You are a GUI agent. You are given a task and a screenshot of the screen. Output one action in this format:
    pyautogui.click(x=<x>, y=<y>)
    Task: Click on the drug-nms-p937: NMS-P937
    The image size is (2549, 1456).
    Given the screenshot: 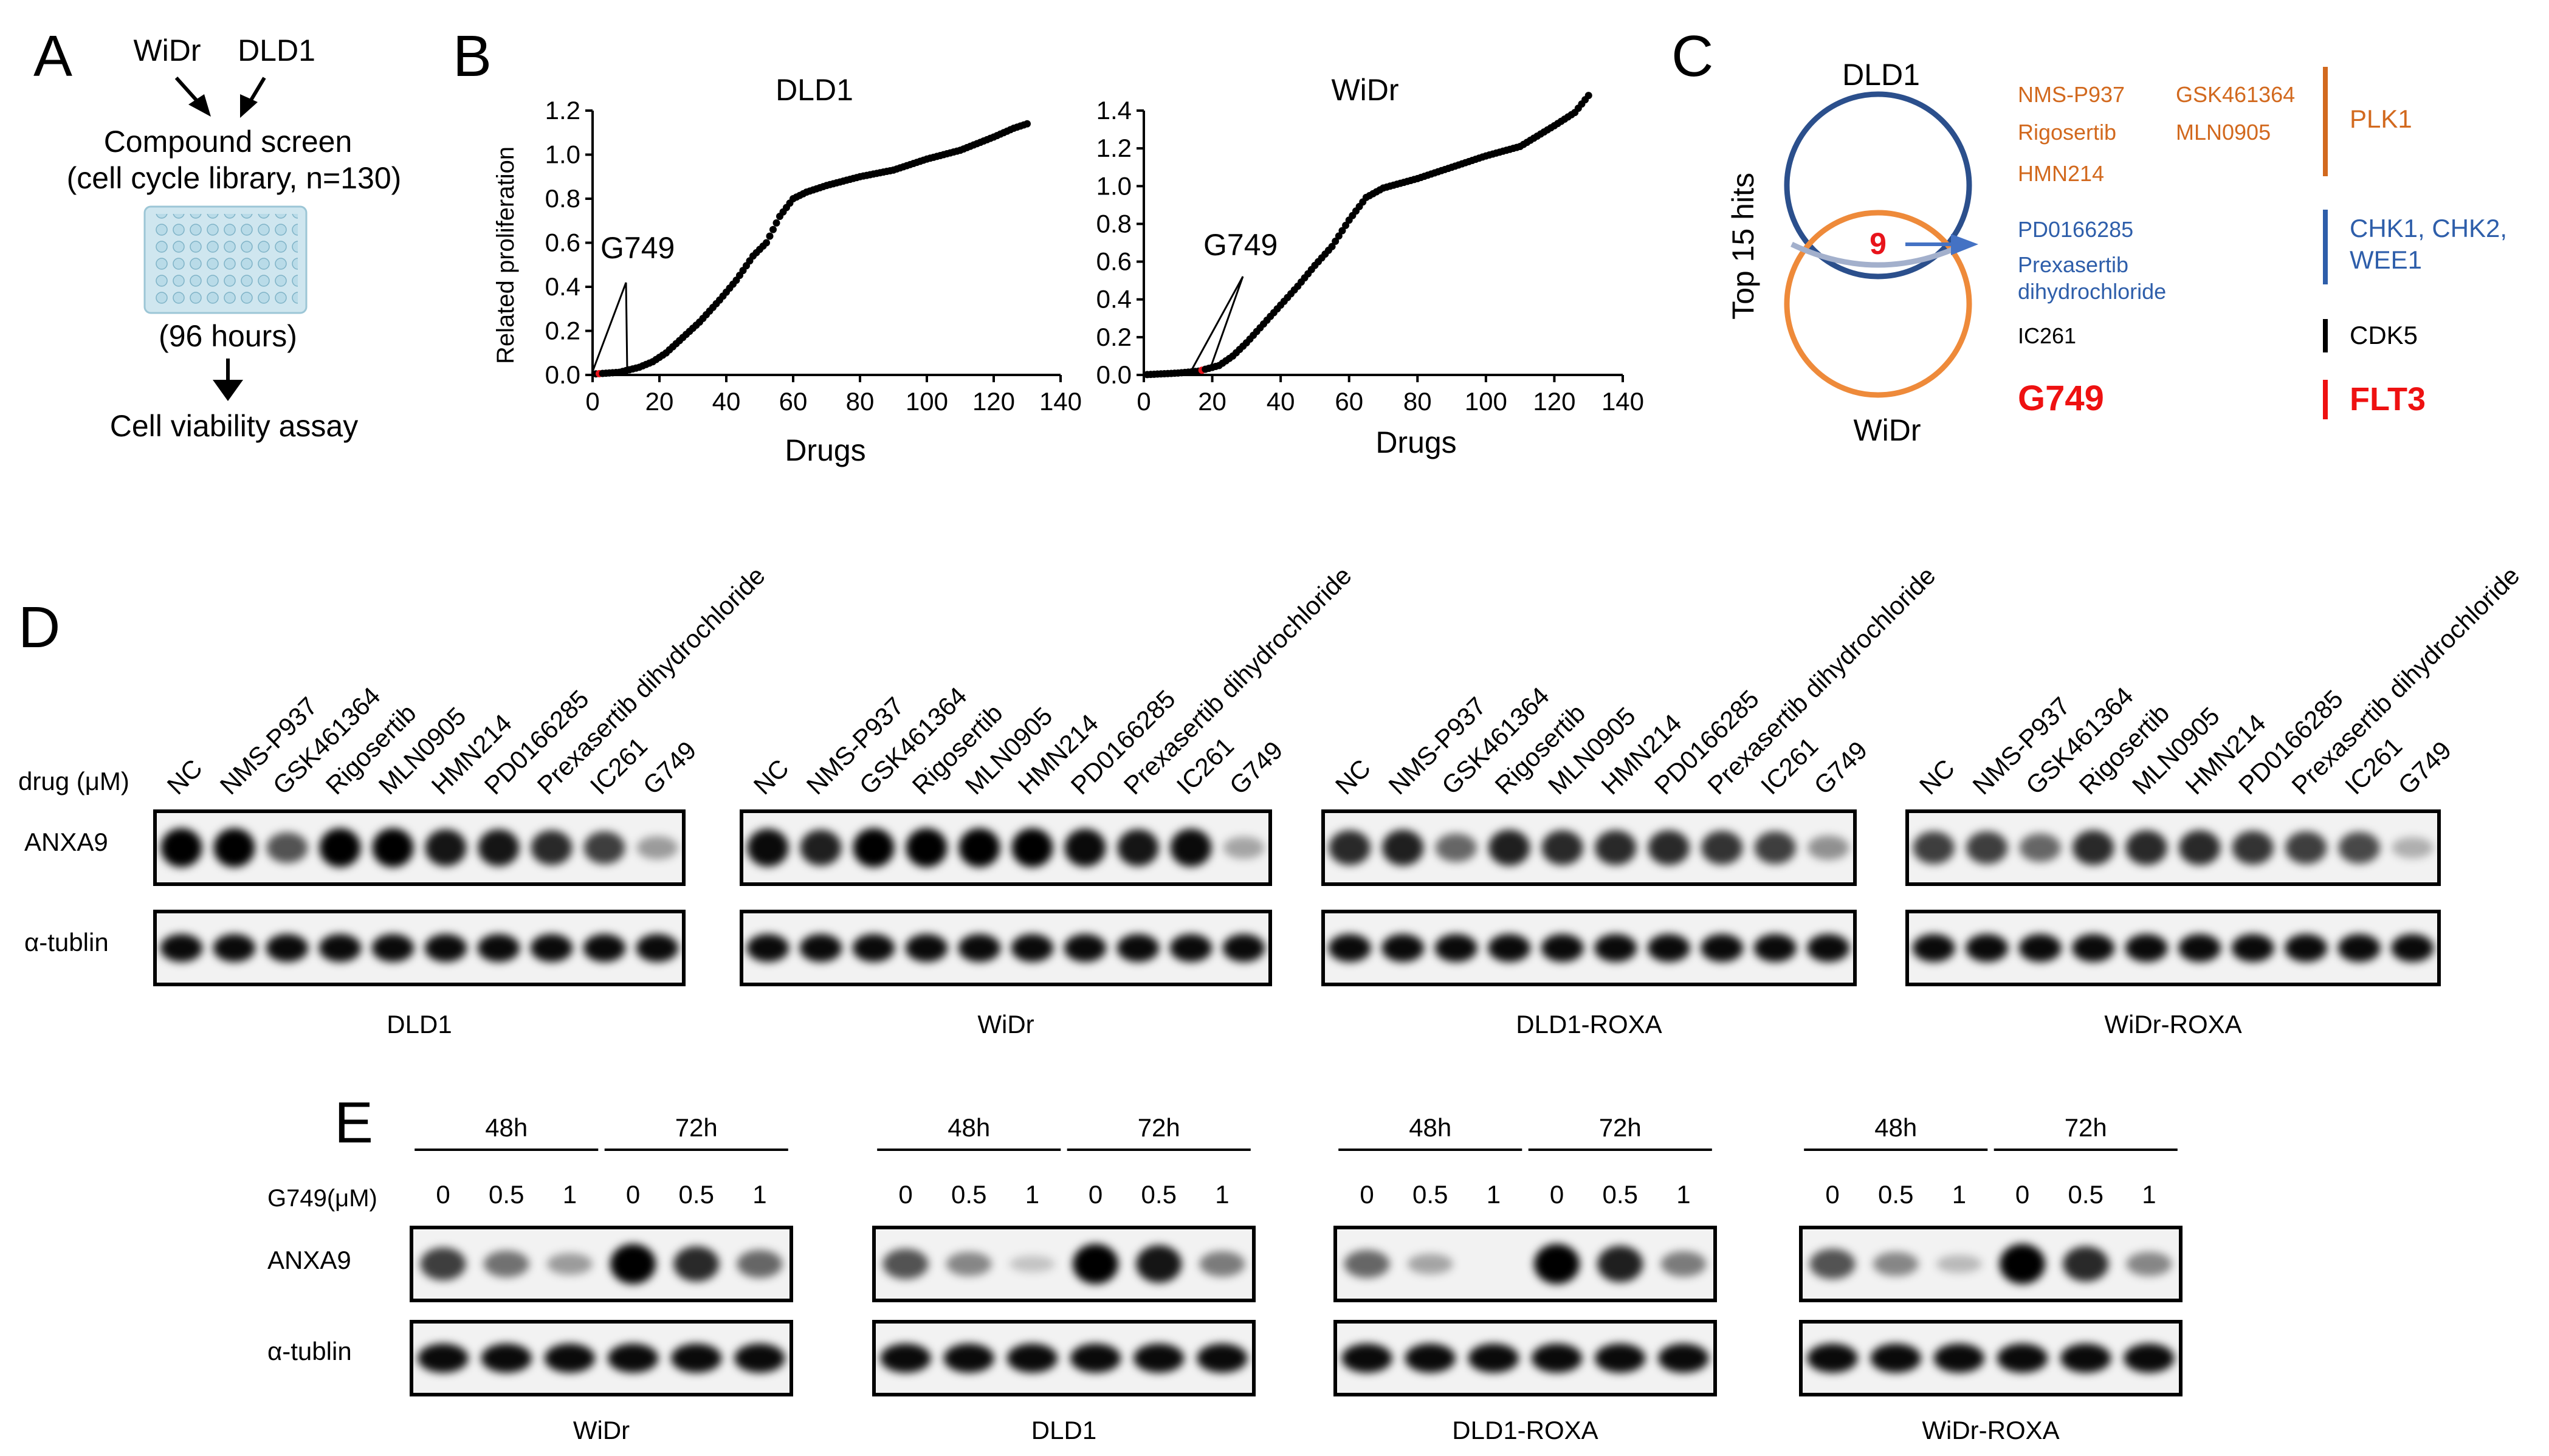 What is the action you would take?
    pyautogui.click(x=2072, y=94)
    